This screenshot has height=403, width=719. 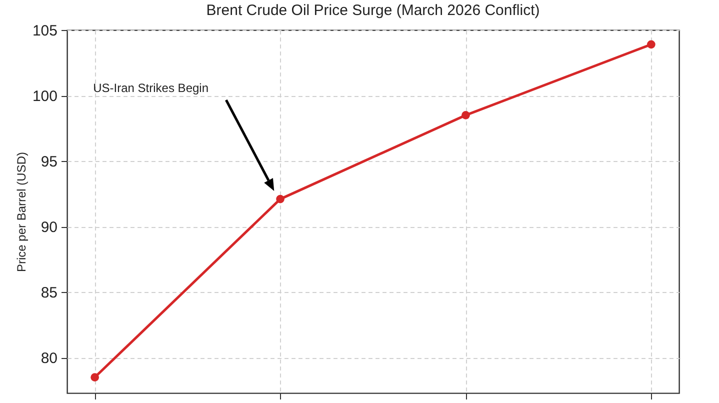 I want to click on annotation: US-Iran Strikes Begin, so click(x=151, y=87).